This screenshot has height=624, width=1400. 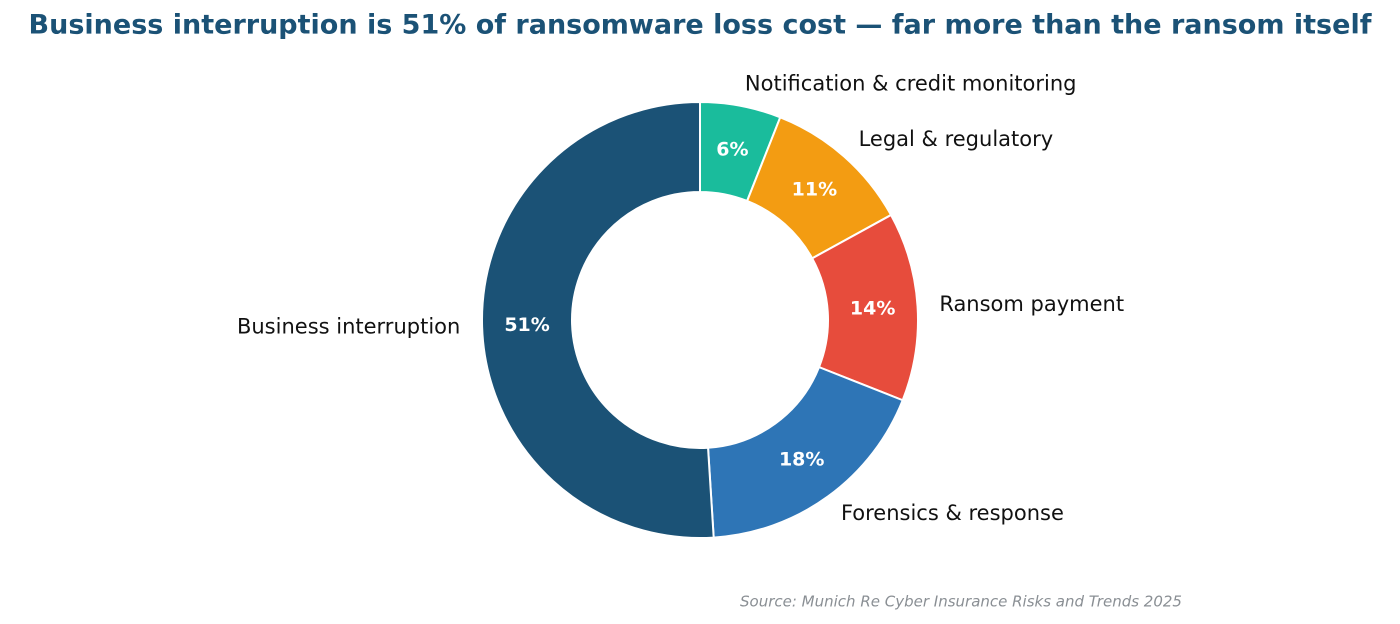 I want to click on value-label: 6%, so click(x=732, y=150).